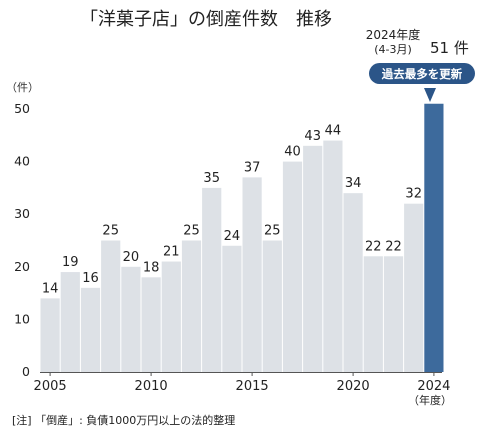 The width and height of the screenshot is (500, 440). I want to click on y-tick-label: 50, so click(22, 108).